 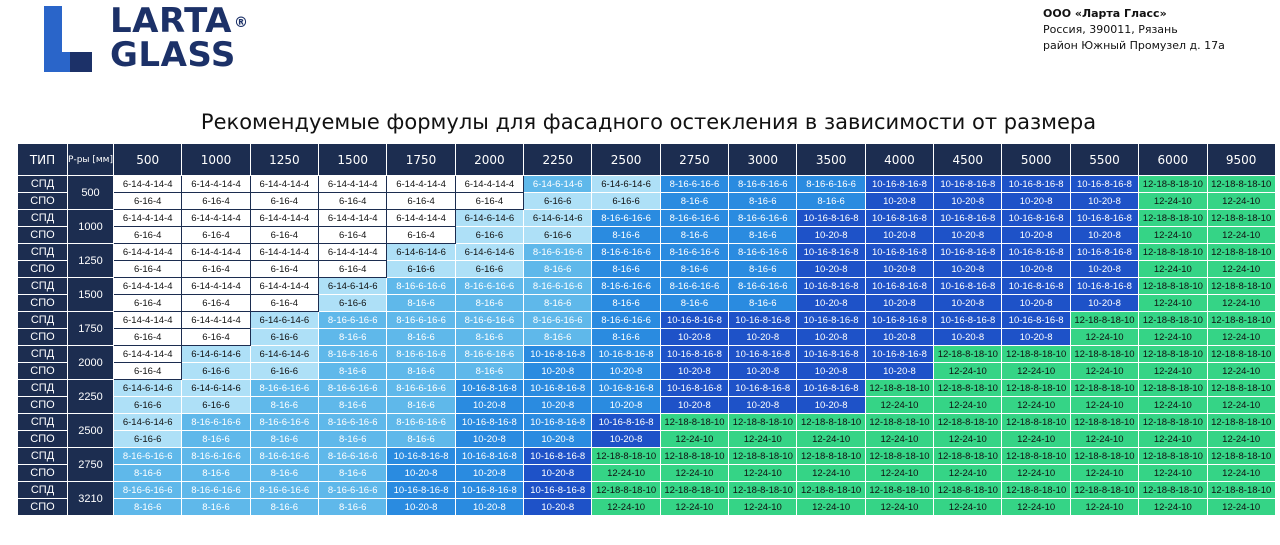 What do you see at coordinates (1173, 159) in the screenshot?
I see `column-header: 6000` at bounding box center [1173, 159].